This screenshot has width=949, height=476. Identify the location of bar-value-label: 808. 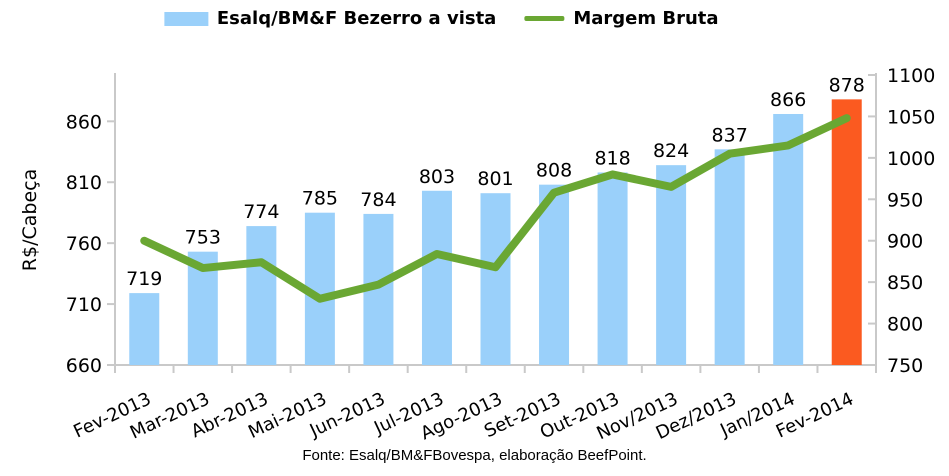
(554, 171).